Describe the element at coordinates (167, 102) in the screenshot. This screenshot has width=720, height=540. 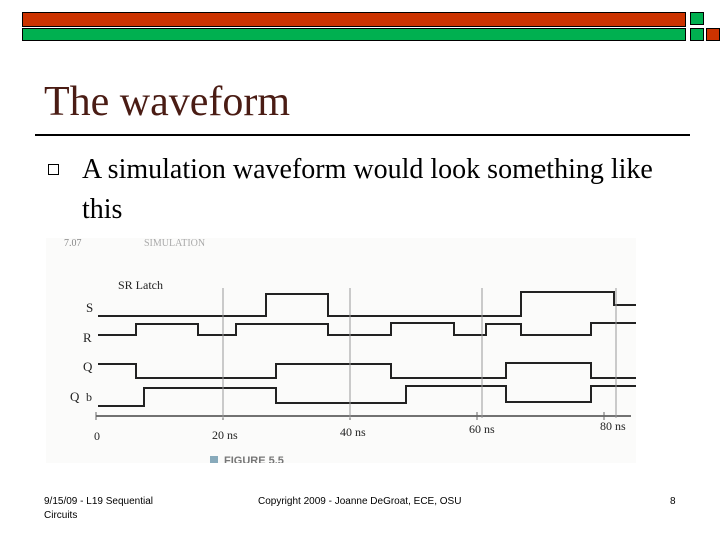
I see `slide-title: The waveform` at that location.